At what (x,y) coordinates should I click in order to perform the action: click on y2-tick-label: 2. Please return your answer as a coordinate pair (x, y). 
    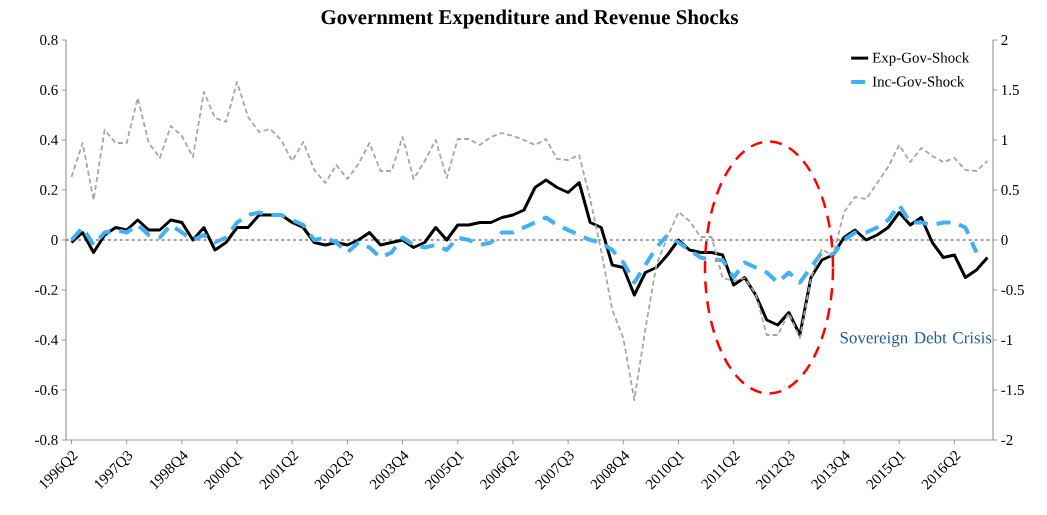
    Looking at the image, I should click on (1004, 40).